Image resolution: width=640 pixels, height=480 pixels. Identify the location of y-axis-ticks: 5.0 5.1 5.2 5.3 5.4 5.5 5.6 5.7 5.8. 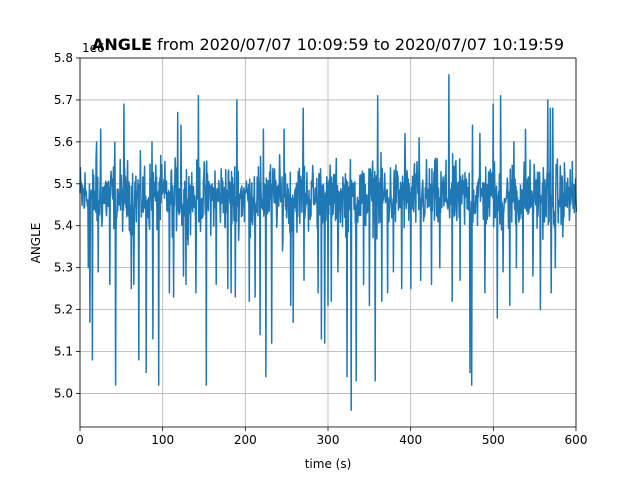
(67, 225).